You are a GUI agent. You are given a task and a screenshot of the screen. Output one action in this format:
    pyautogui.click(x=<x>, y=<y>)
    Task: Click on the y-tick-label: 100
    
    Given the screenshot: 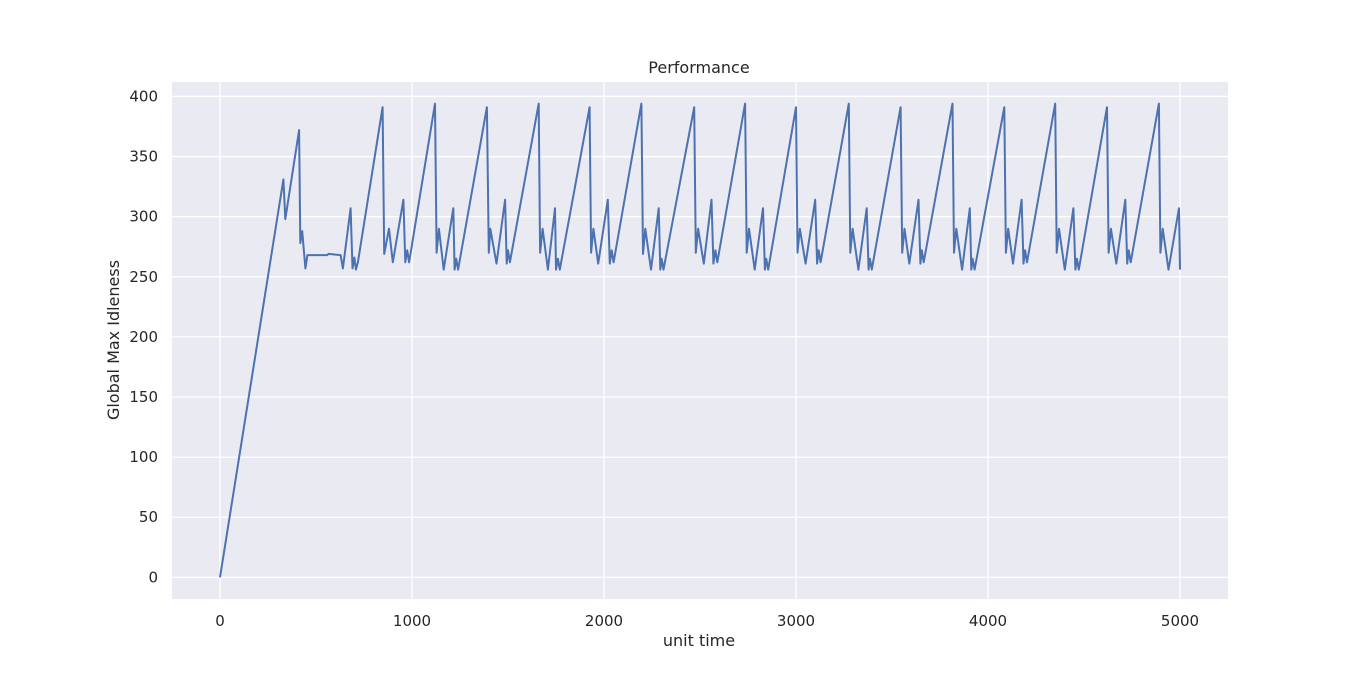 What is the action you would take?
    pyautogui.click(x=143, y=457)
    